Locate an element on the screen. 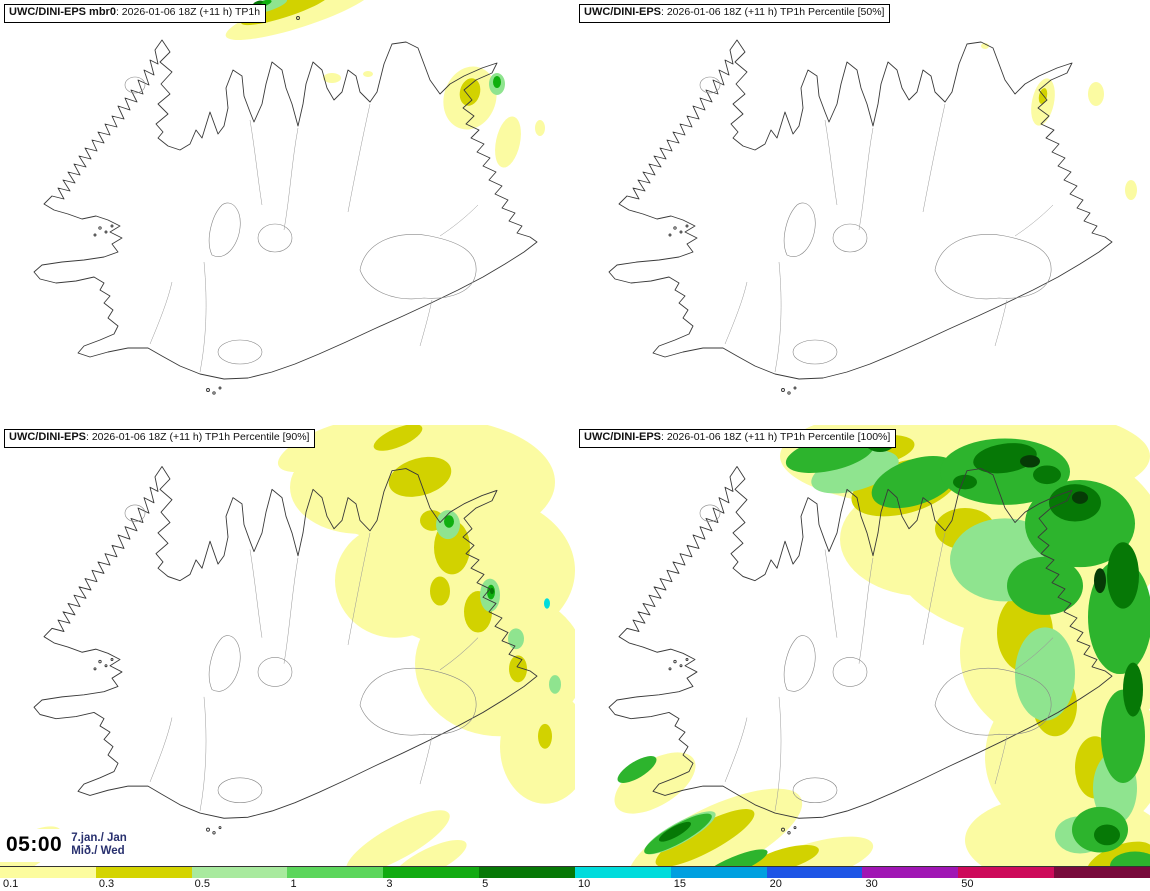  legend-tick-label: 1 is located at coordinates (293, 884).